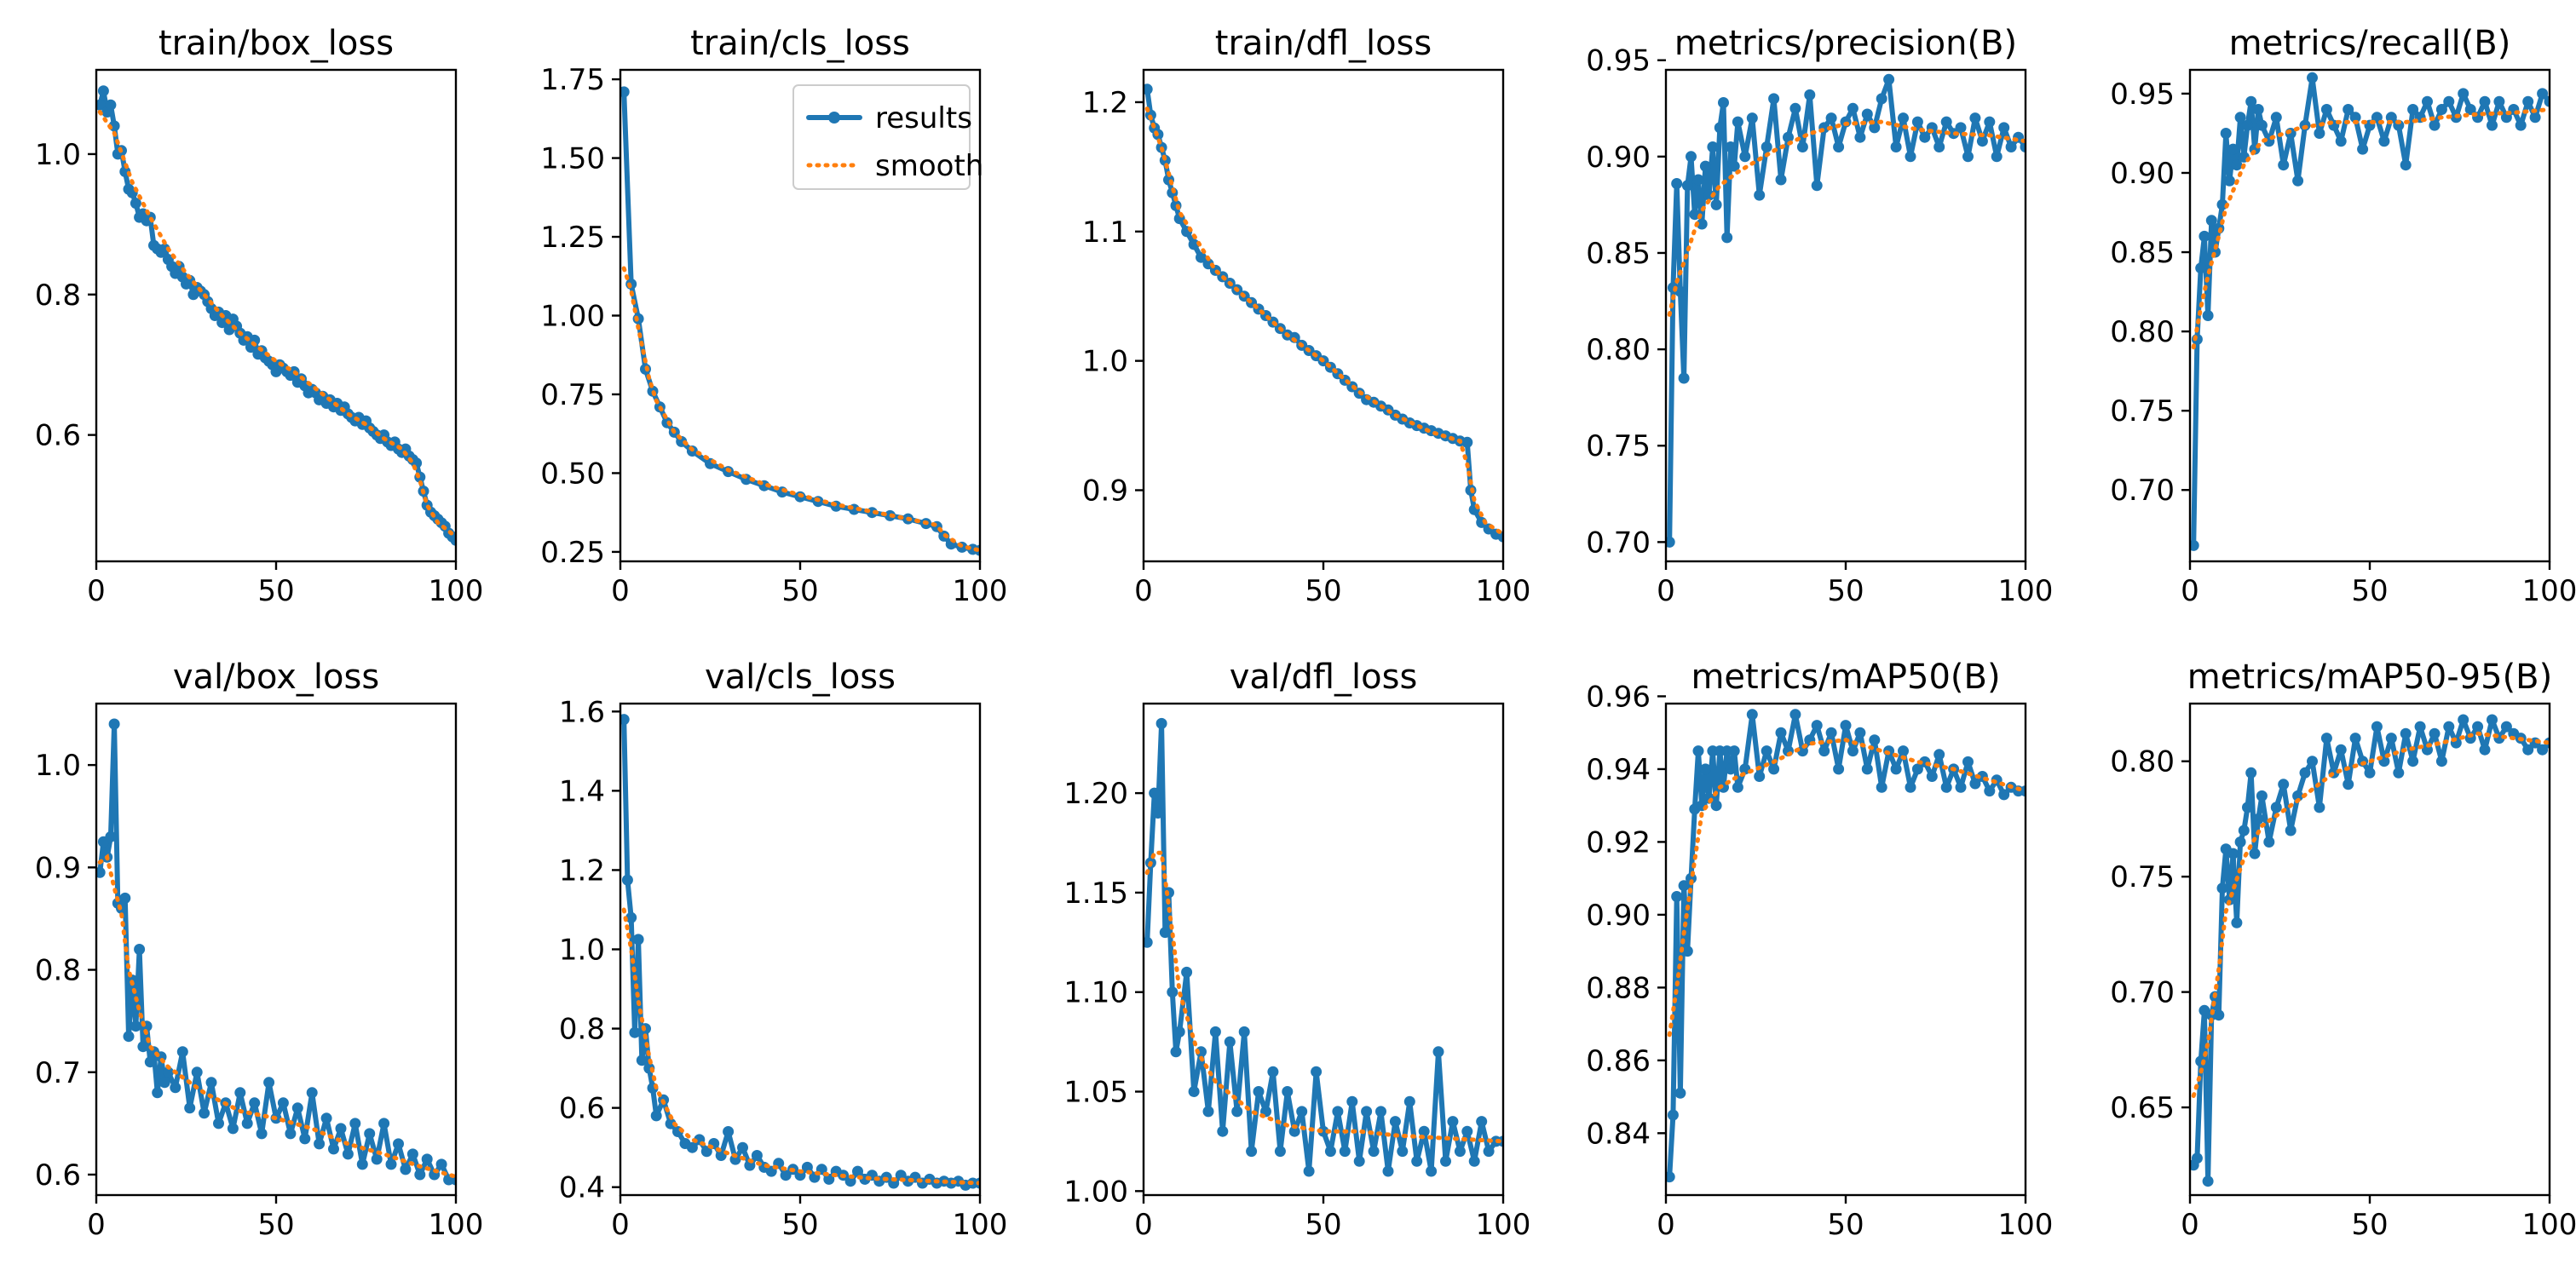 This screenshot has height=1276, width=2576. Describe the element at coordinates (1618, 916) in the screenshot. I see `y-tick-label: 0.90` at that location.